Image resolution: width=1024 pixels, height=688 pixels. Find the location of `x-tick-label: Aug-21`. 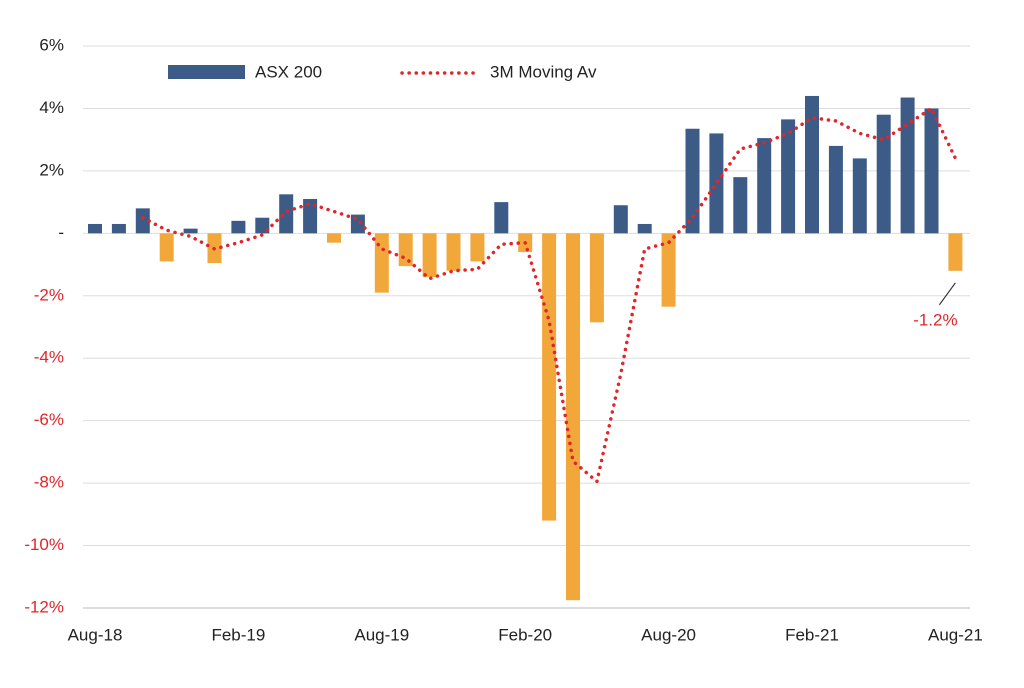

x-tick-label: Aug-21 is located at coordinates (955, 634).